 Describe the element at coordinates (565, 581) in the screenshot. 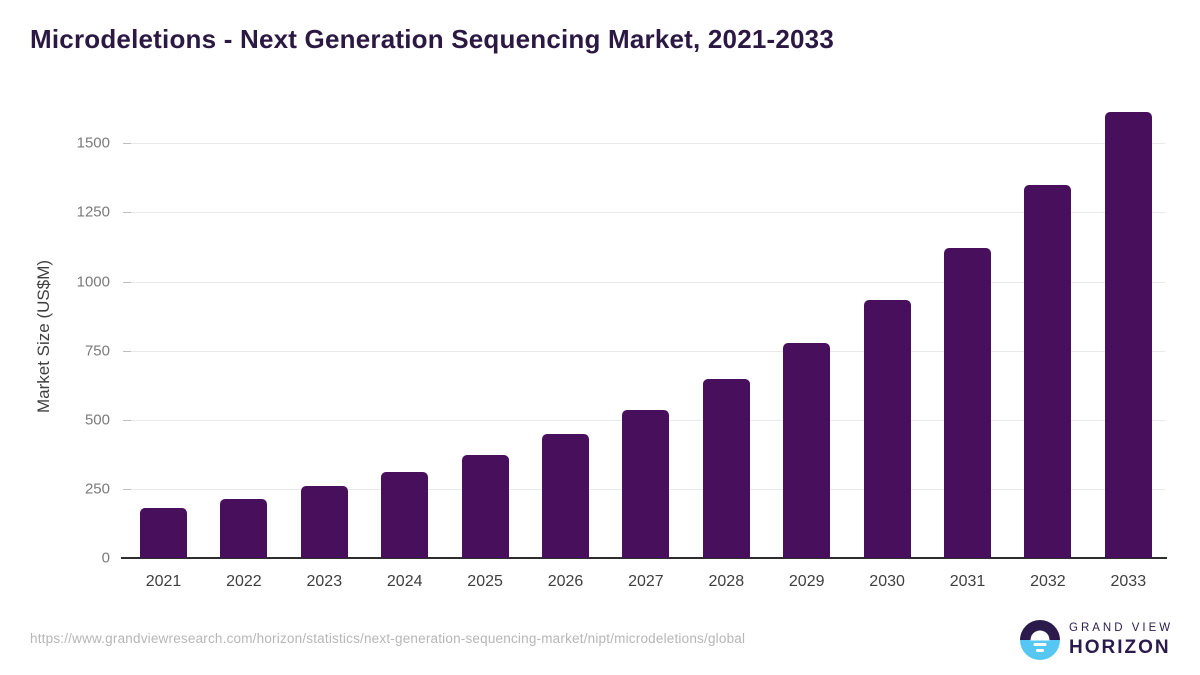

I see `x-tick-label-2026: 2026` at that location.